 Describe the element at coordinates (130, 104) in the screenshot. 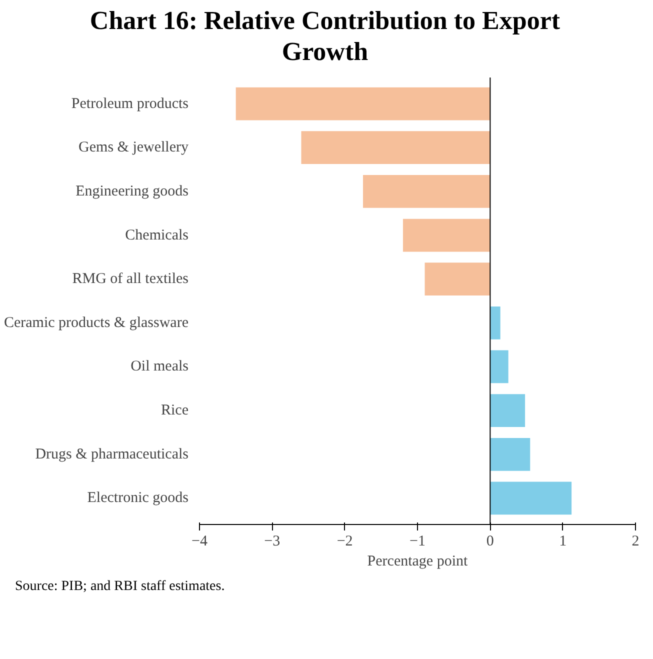

I see `y-tick-label: Petroleum products` at that location.